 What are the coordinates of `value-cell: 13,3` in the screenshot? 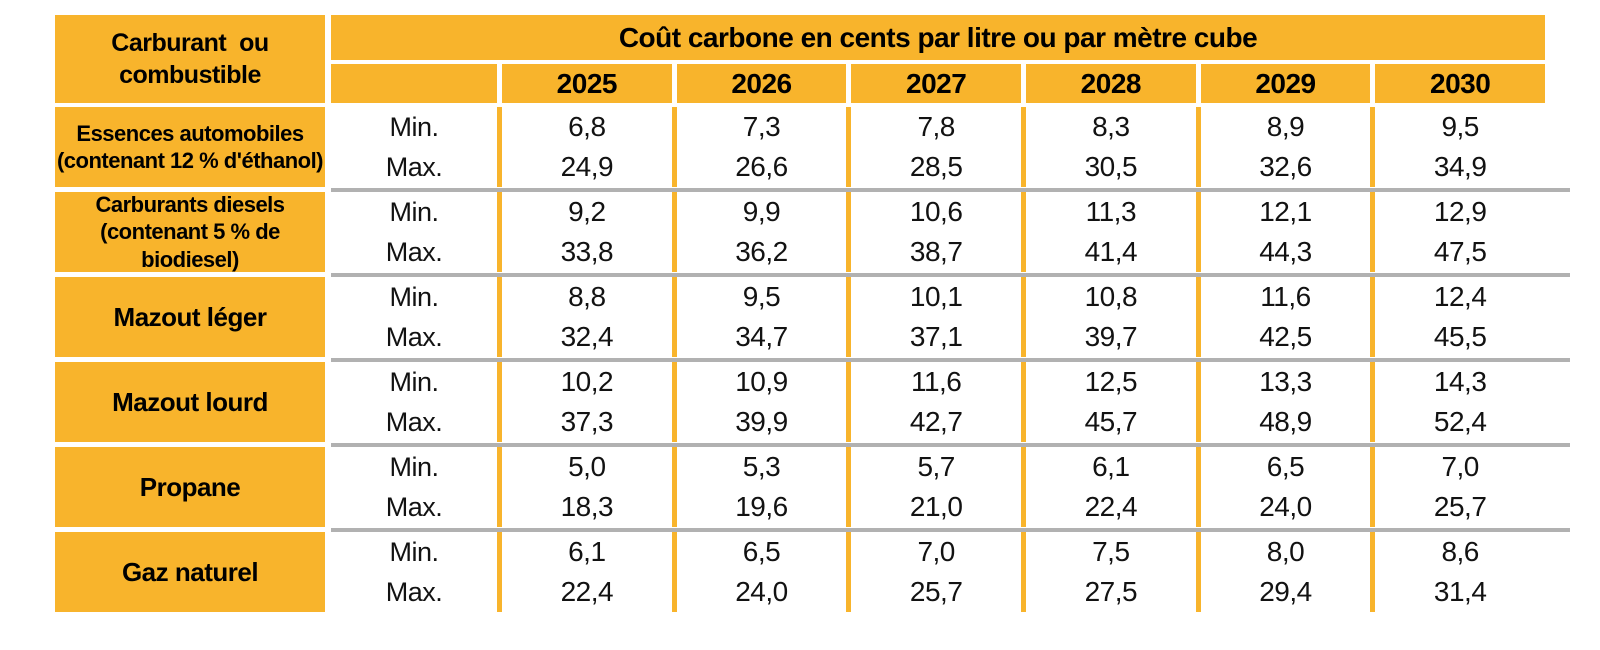 It's located at (1285, 382).